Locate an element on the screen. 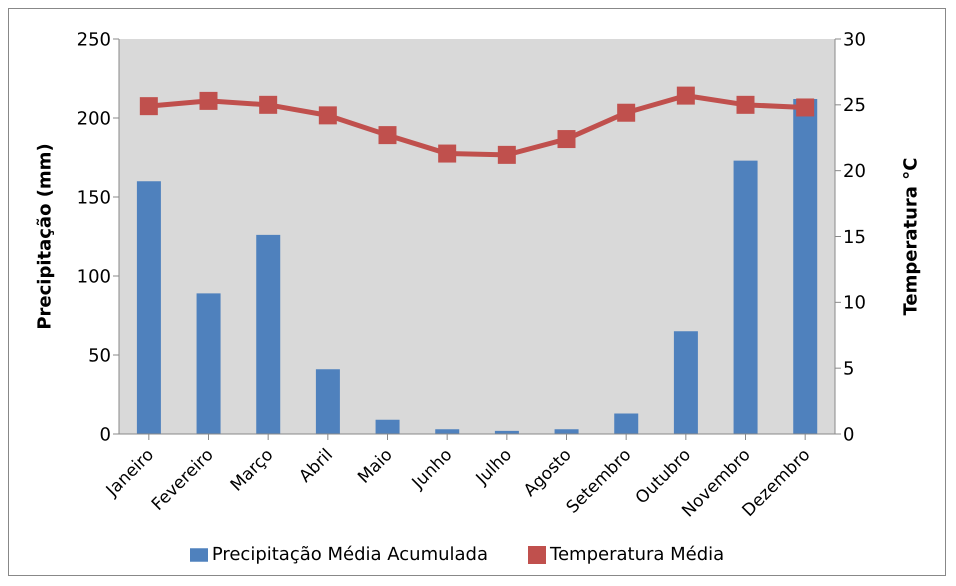  y2-tick-label: 0 is located at coordinates (848, 435).